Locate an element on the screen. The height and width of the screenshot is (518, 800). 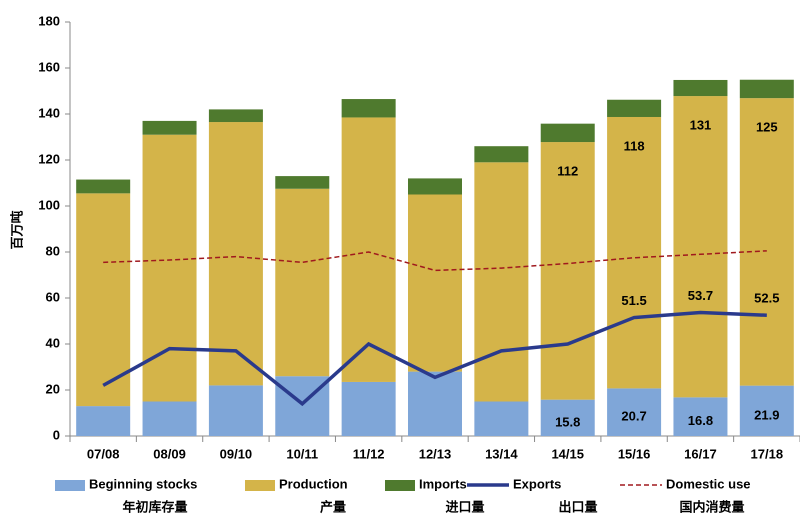
legend-label-cn: 年初库存量 is located at coordinates (154, 506).